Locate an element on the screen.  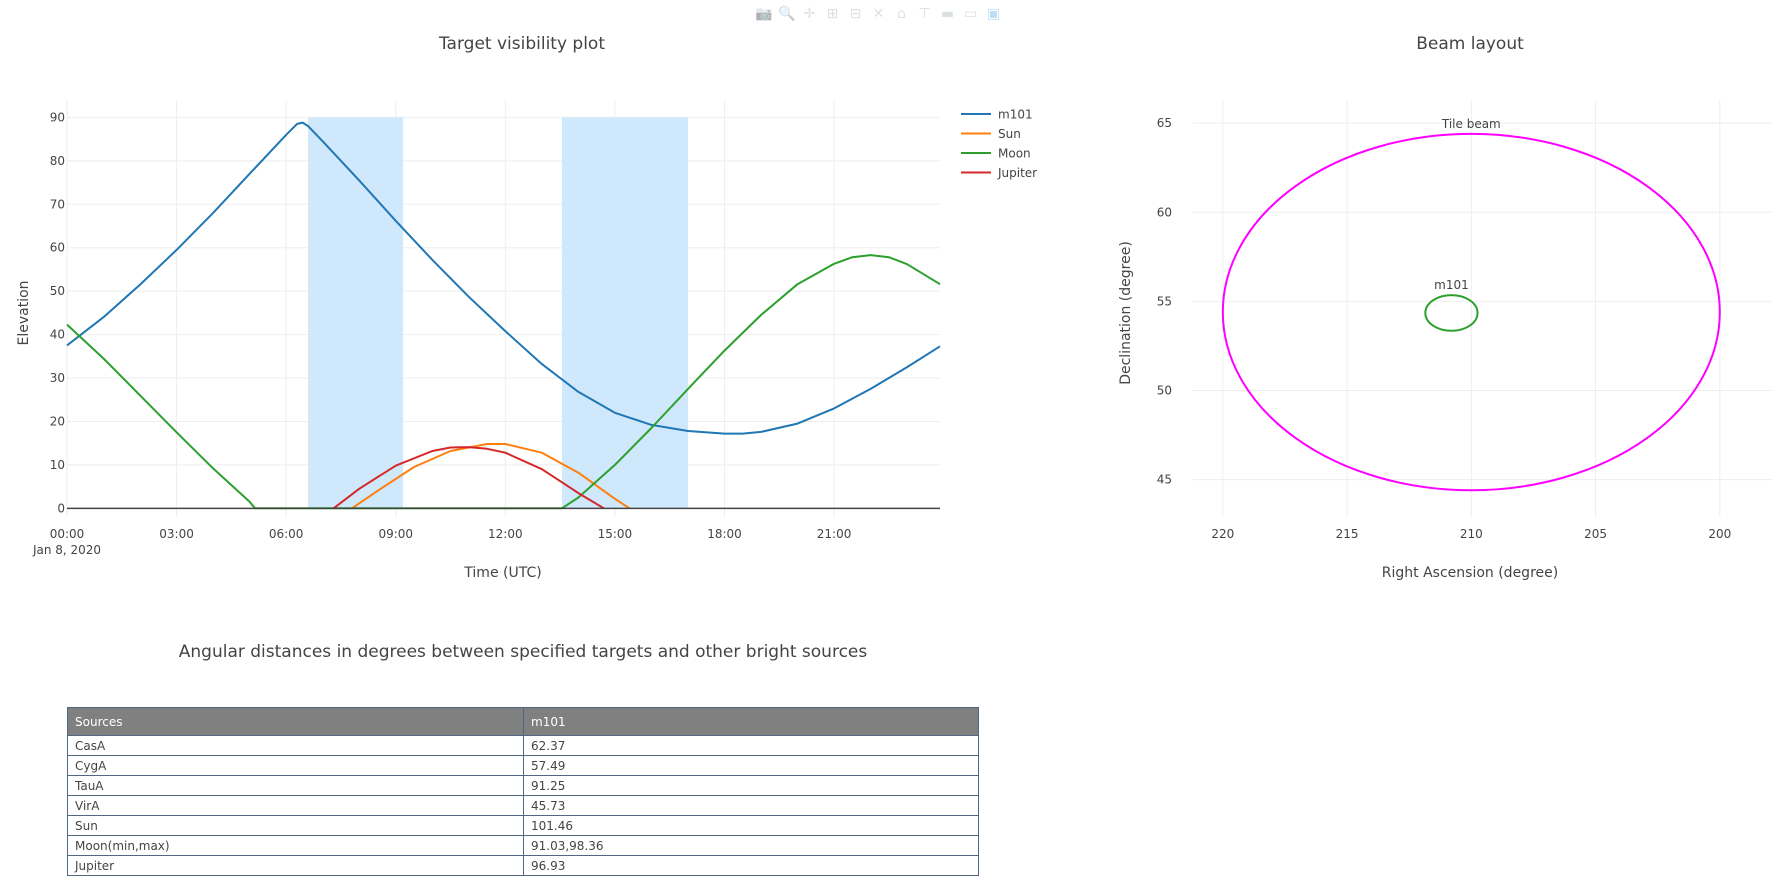
spike-lines-icon: ⊤ is located at coordinates (924, 14).